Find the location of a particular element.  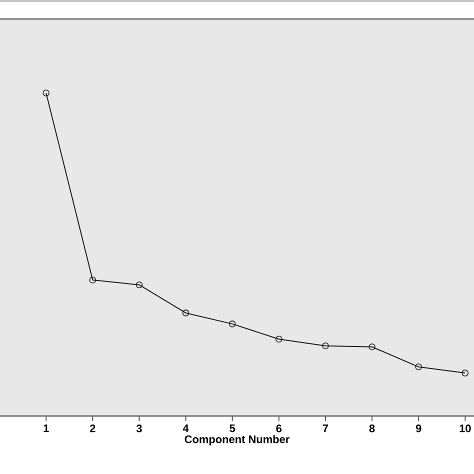

x-tick-label: 2 is located at coordinates (93, 428).